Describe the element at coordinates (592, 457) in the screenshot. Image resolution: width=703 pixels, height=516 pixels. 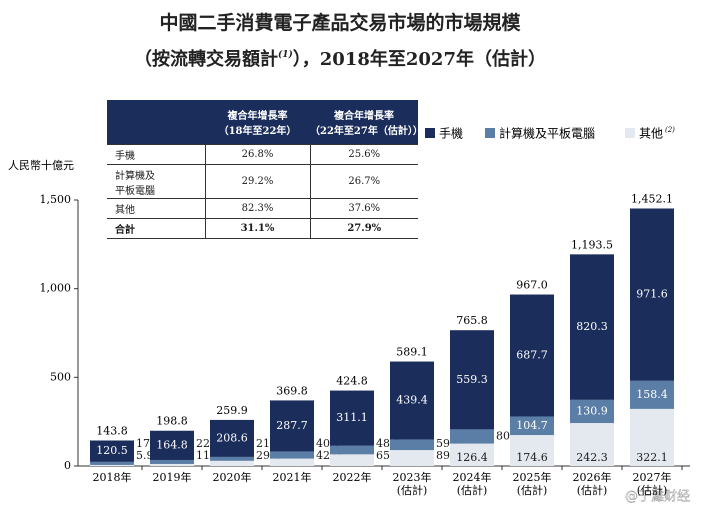
I see `value-label: 242.3` at that location.